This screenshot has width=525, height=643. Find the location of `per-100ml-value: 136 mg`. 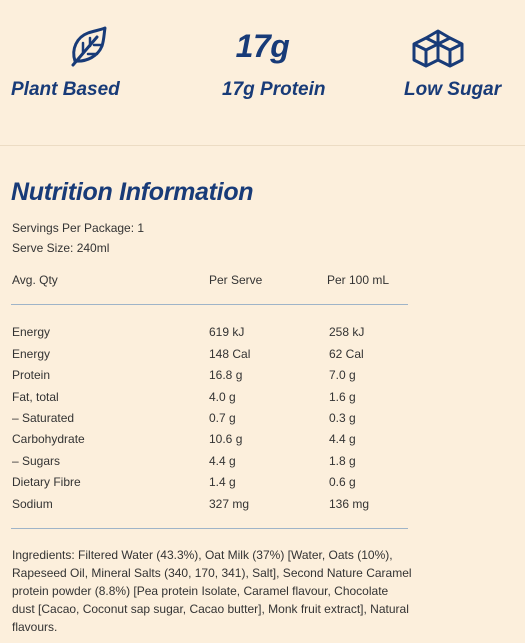

per-100ml-value: 136 mg is located at coordinates (349, 504).